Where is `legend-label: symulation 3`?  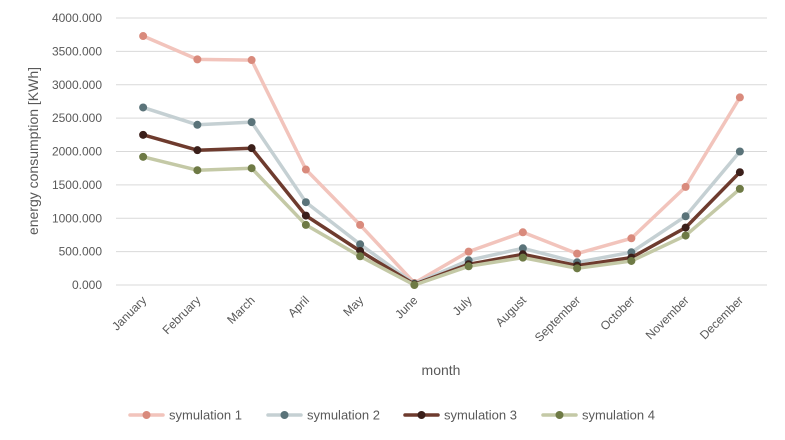
legend-label: symulation 3 is located at coordinates (480, 415).